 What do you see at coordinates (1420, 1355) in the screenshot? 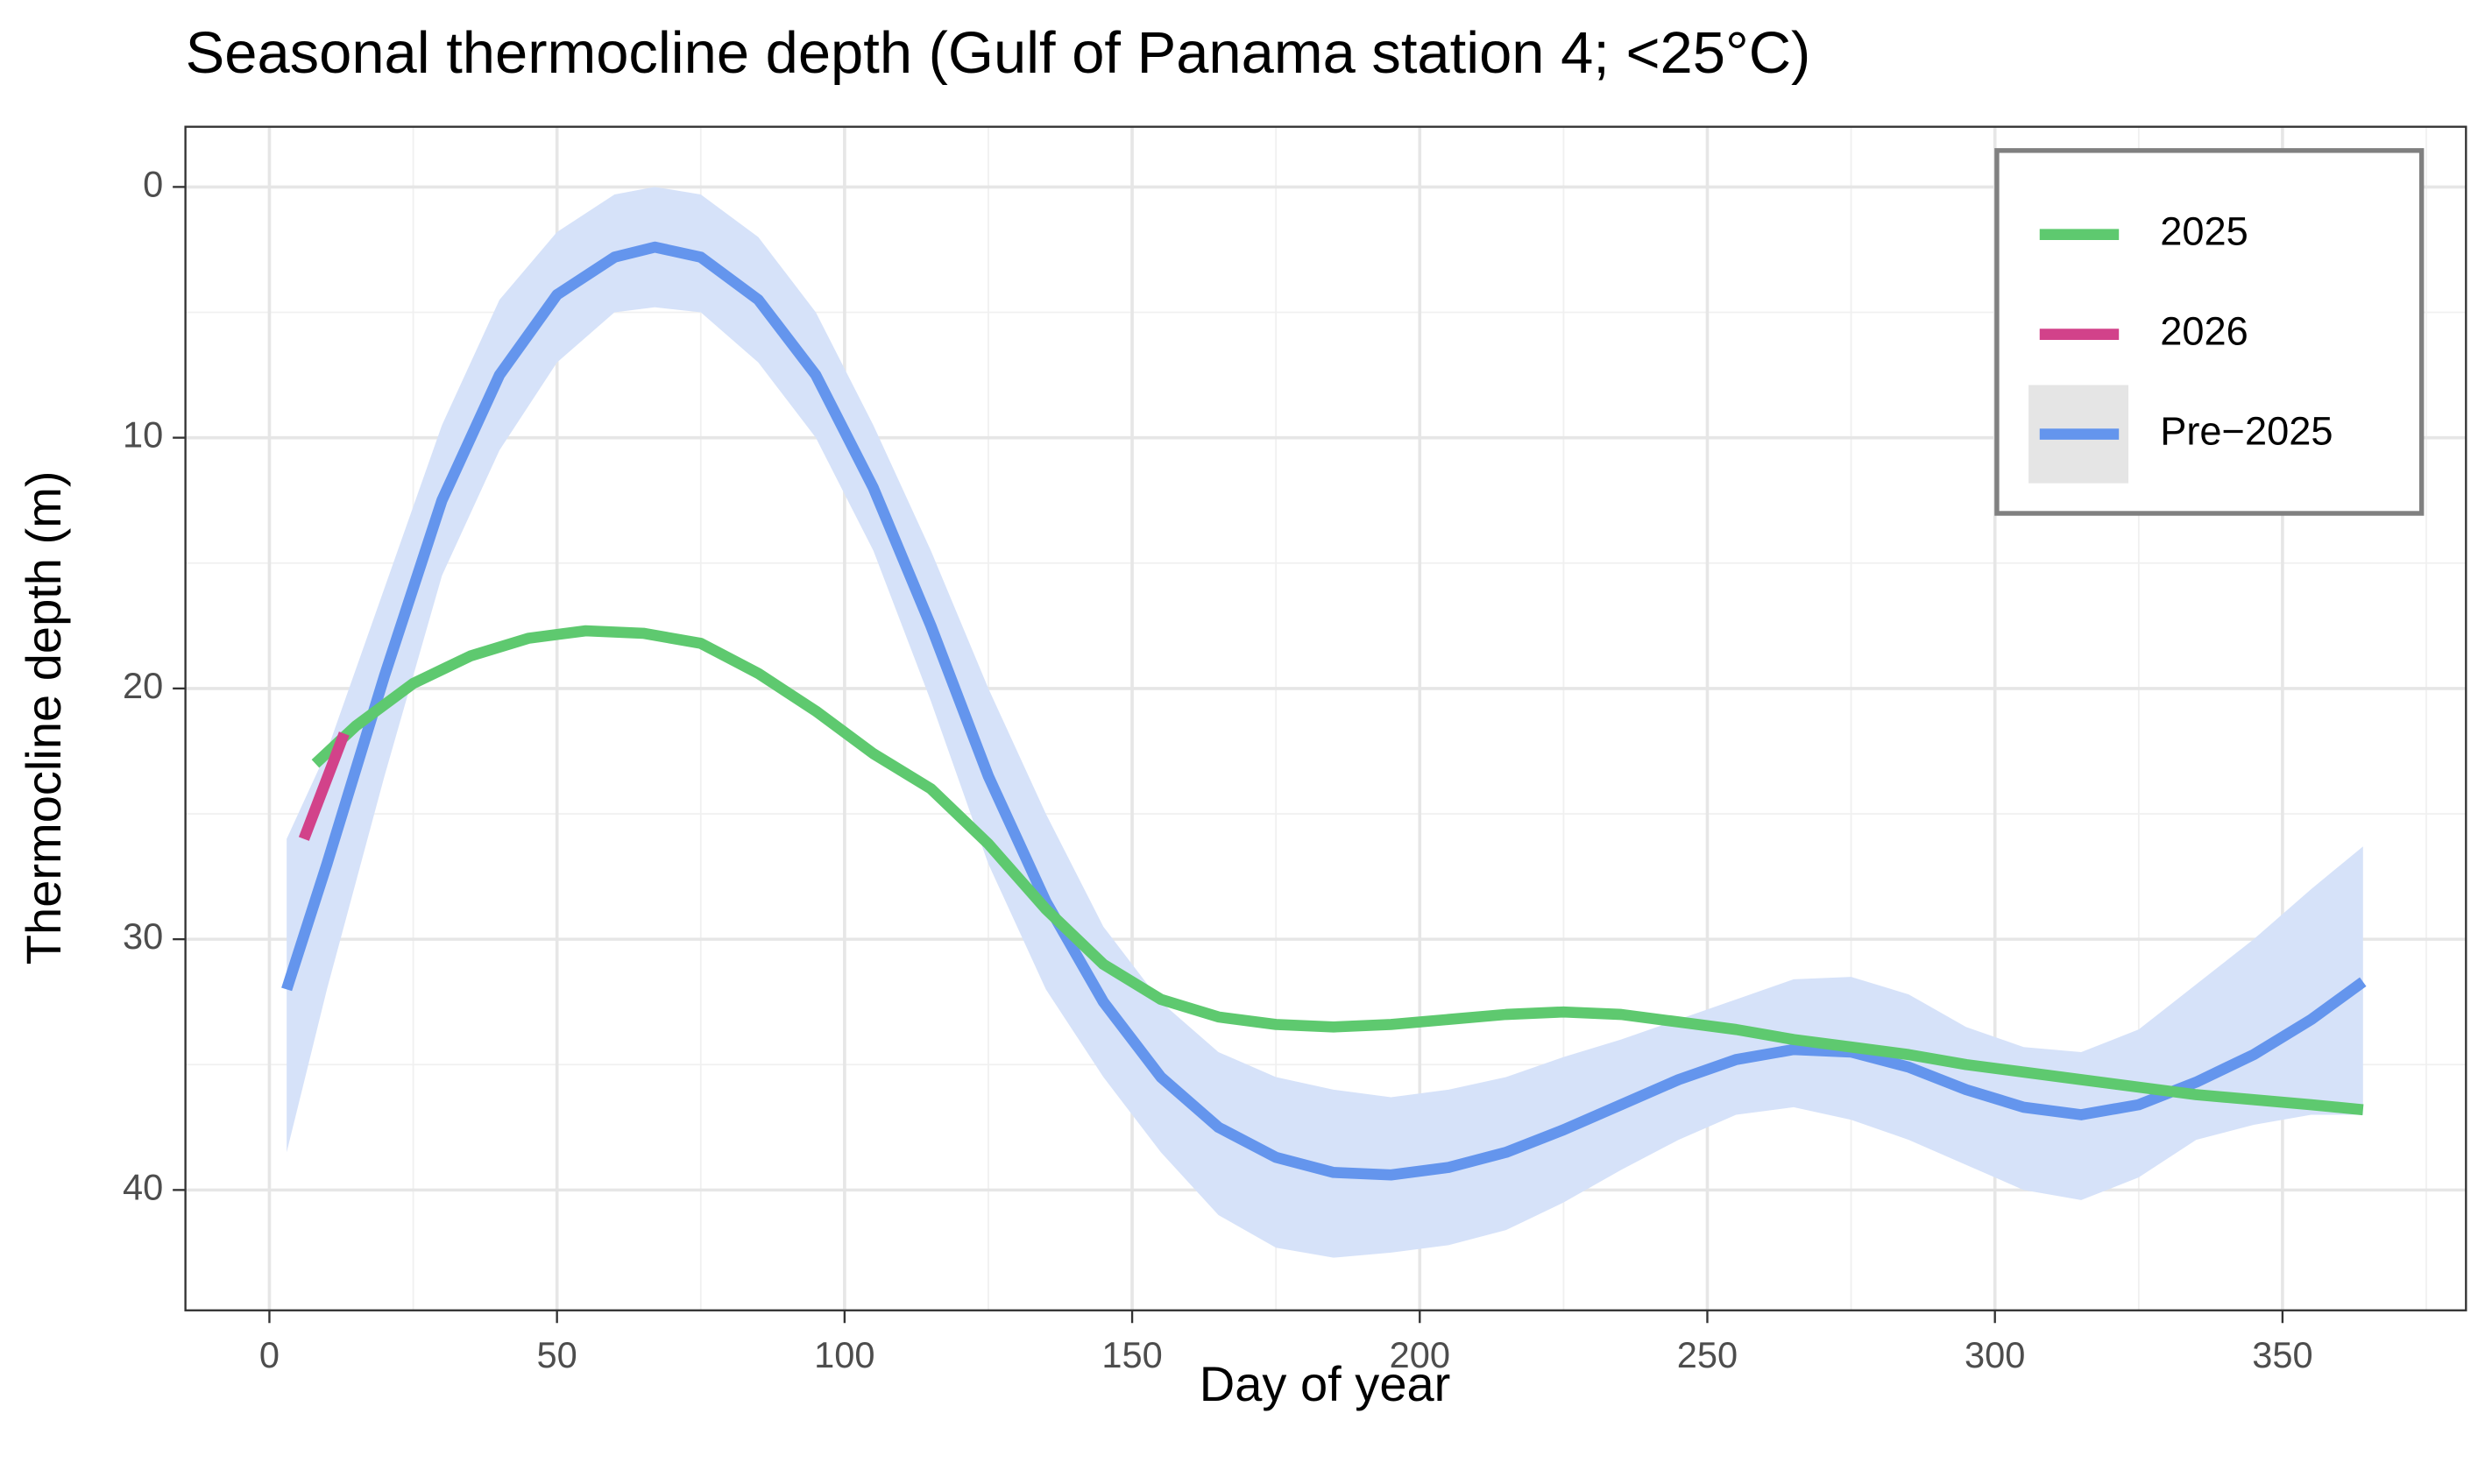
I see `x-tick-label: 200` at bounding box center [1420, 1355].